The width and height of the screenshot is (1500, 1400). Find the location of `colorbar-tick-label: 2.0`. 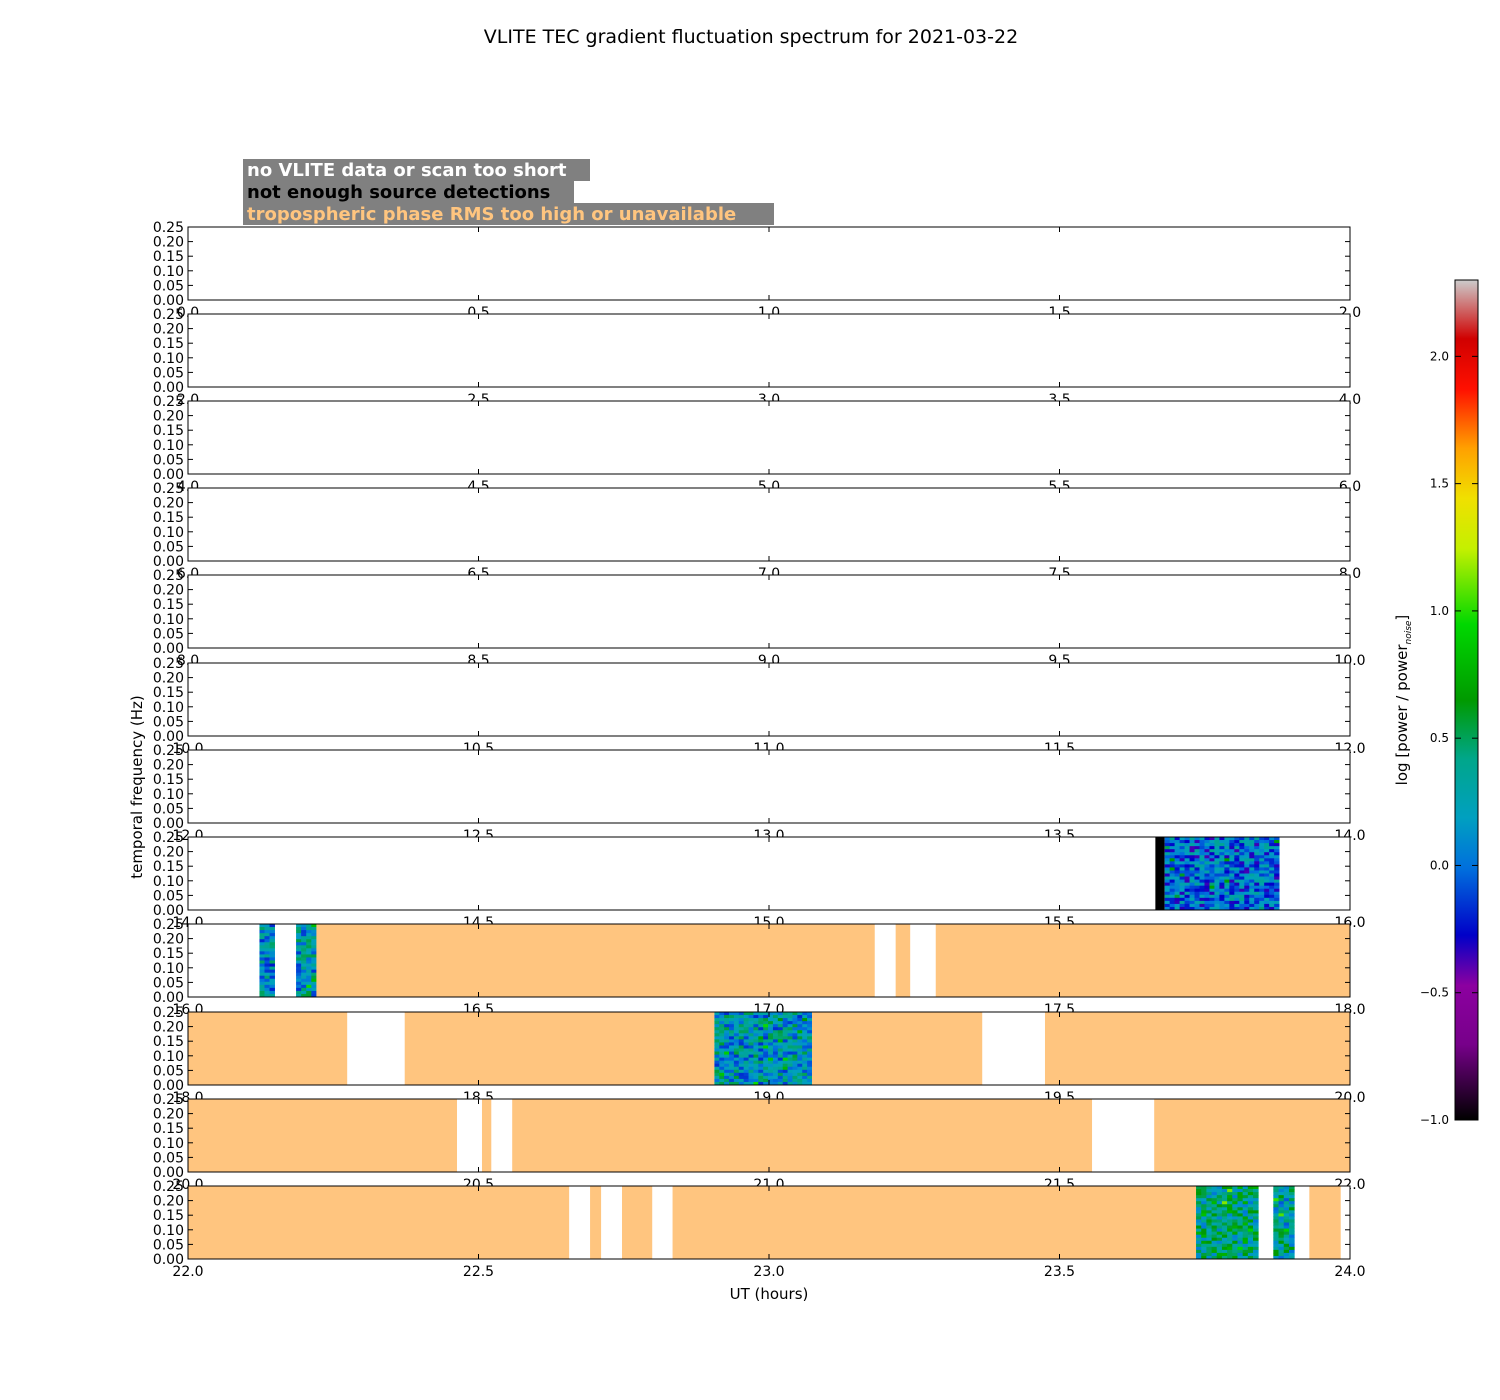

colorbar-tick-label: 2.0 is located at coordinates (1439, 356).